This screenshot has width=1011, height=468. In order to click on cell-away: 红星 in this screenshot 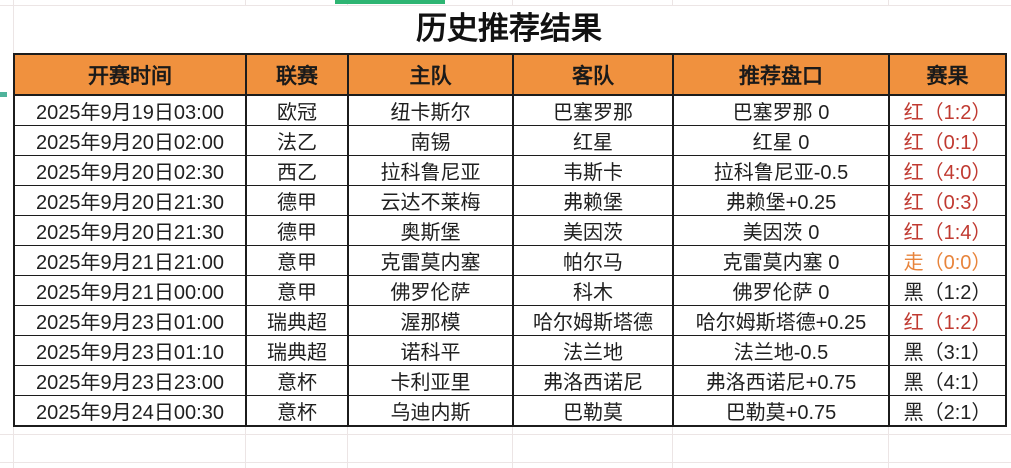, I will do `click(593, 140)`.